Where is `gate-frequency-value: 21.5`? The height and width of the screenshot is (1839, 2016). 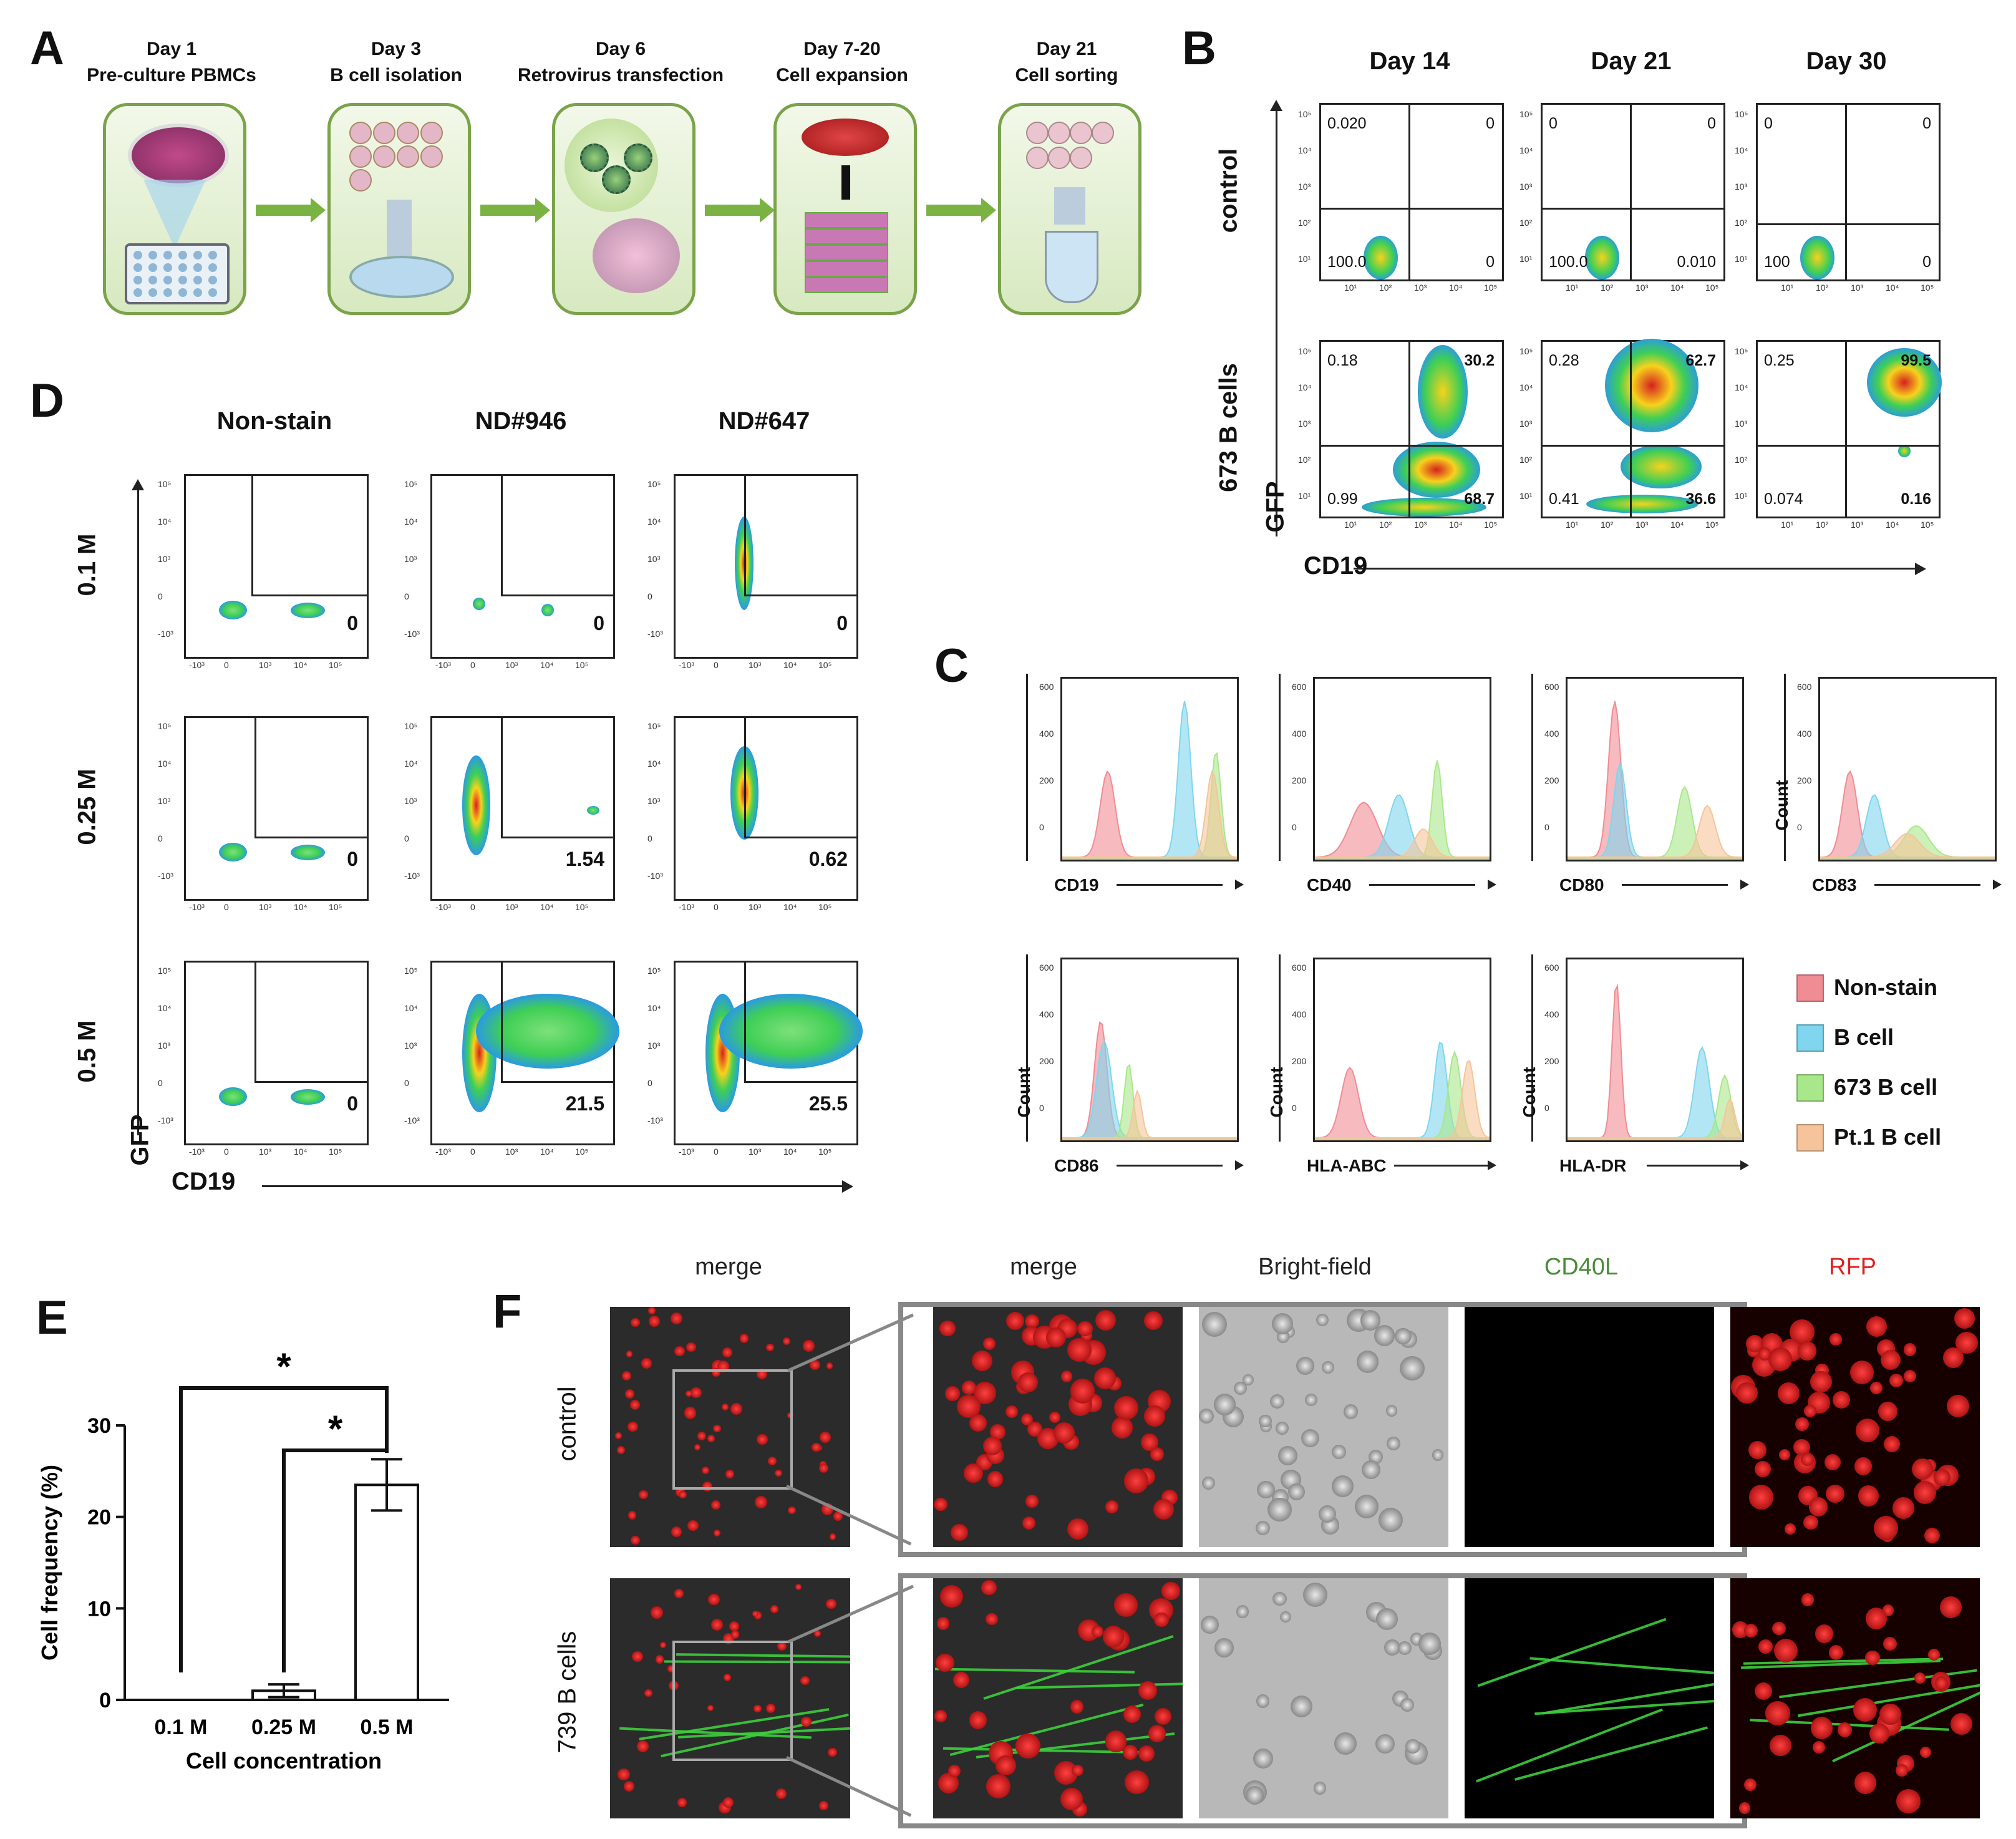
gate-frequency-value: 21.5 is located at coordinates (585, 1103).